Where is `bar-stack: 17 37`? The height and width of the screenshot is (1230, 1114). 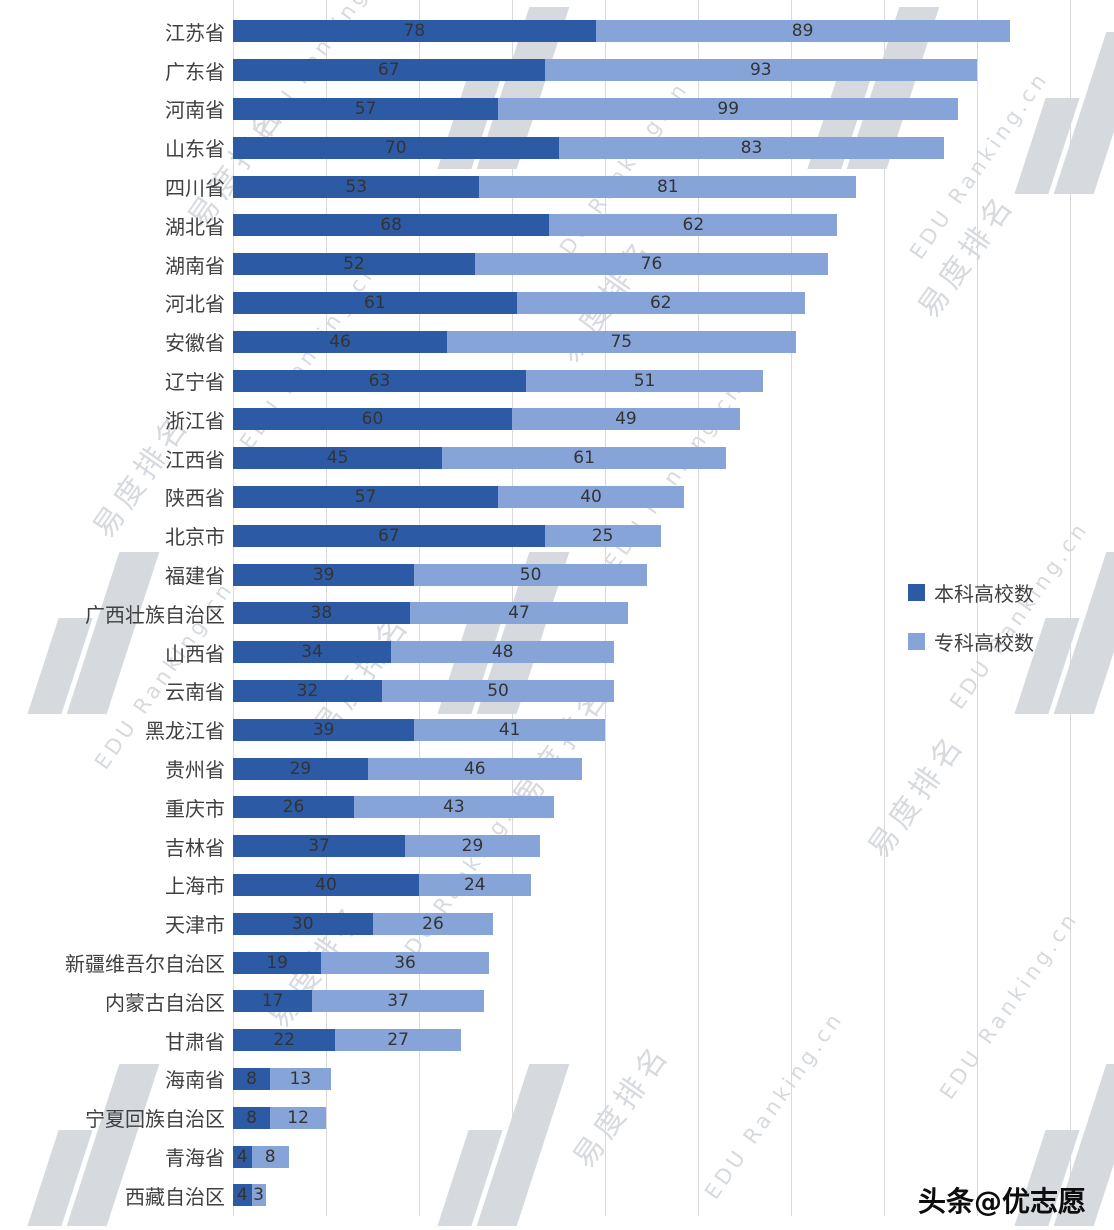 bar-stack: 17 37 is located at coordinates (359, 1001).